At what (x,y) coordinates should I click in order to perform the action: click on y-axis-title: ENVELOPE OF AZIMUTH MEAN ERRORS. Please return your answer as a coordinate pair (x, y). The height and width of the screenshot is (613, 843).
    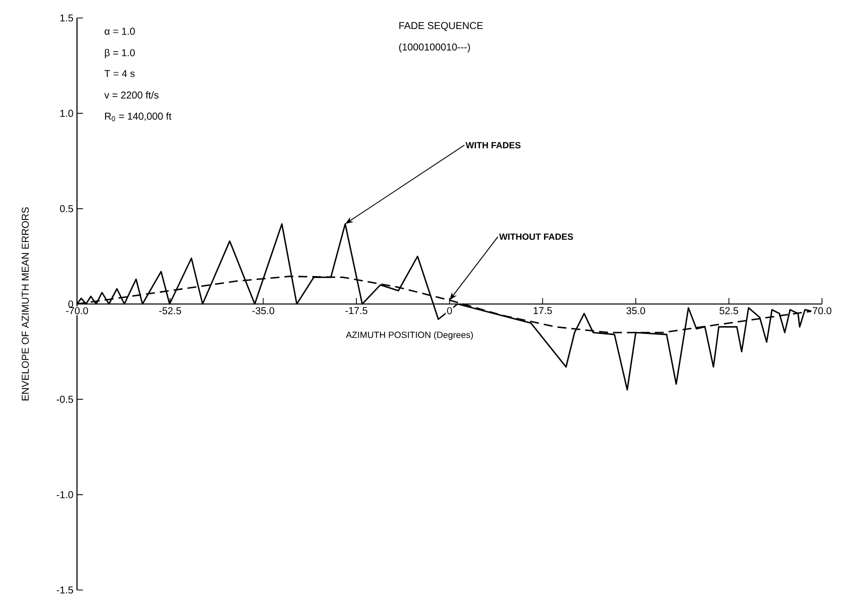
    Looking at the image, I should click on (25, 303).